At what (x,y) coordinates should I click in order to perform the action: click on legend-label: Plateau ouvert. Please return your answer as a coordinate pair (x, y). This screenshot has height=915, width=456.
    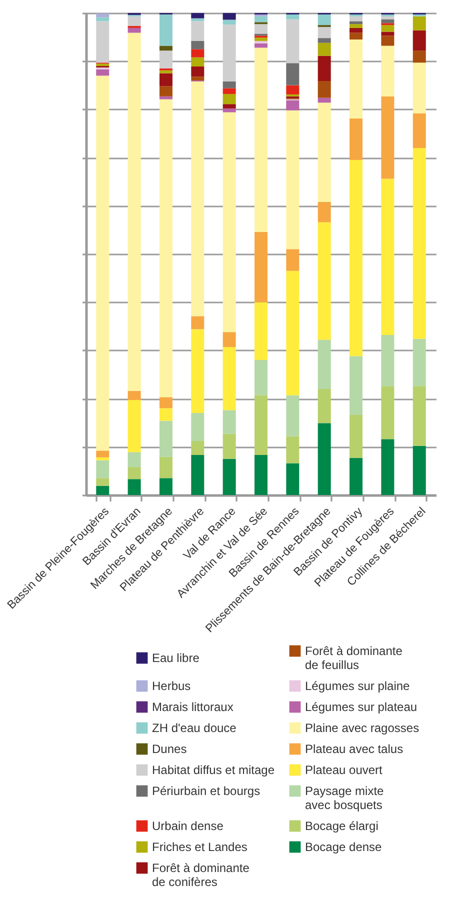
    Looking at the image, I should click on (344, 770).